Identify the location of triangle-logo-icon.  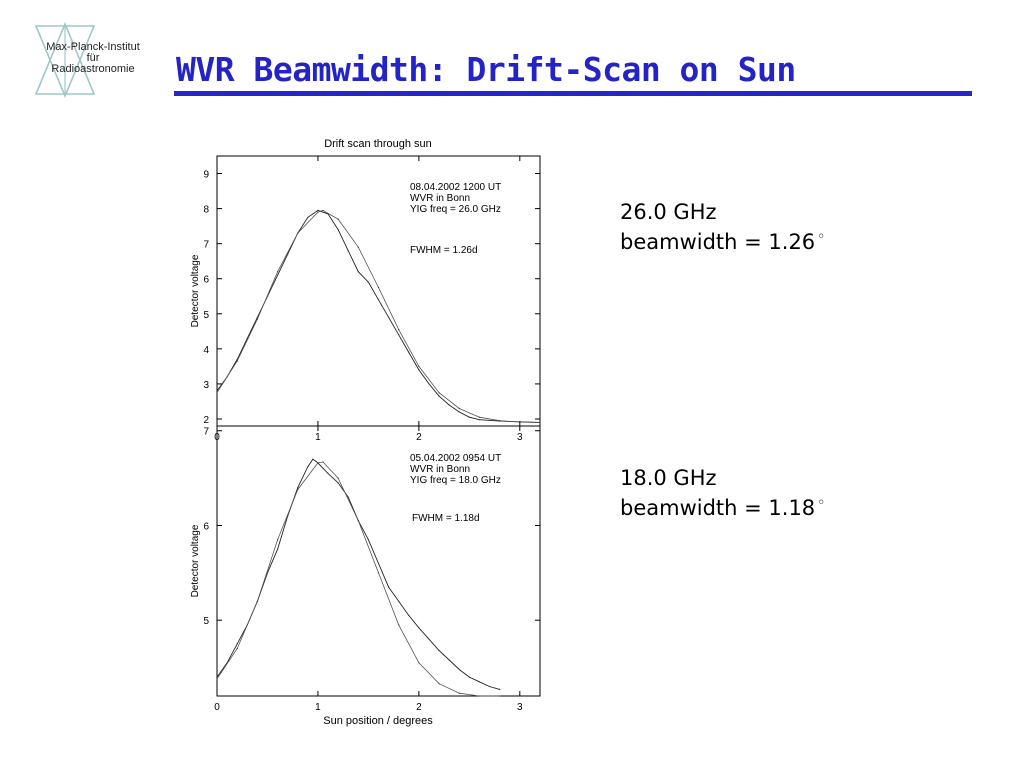
(65, 60).